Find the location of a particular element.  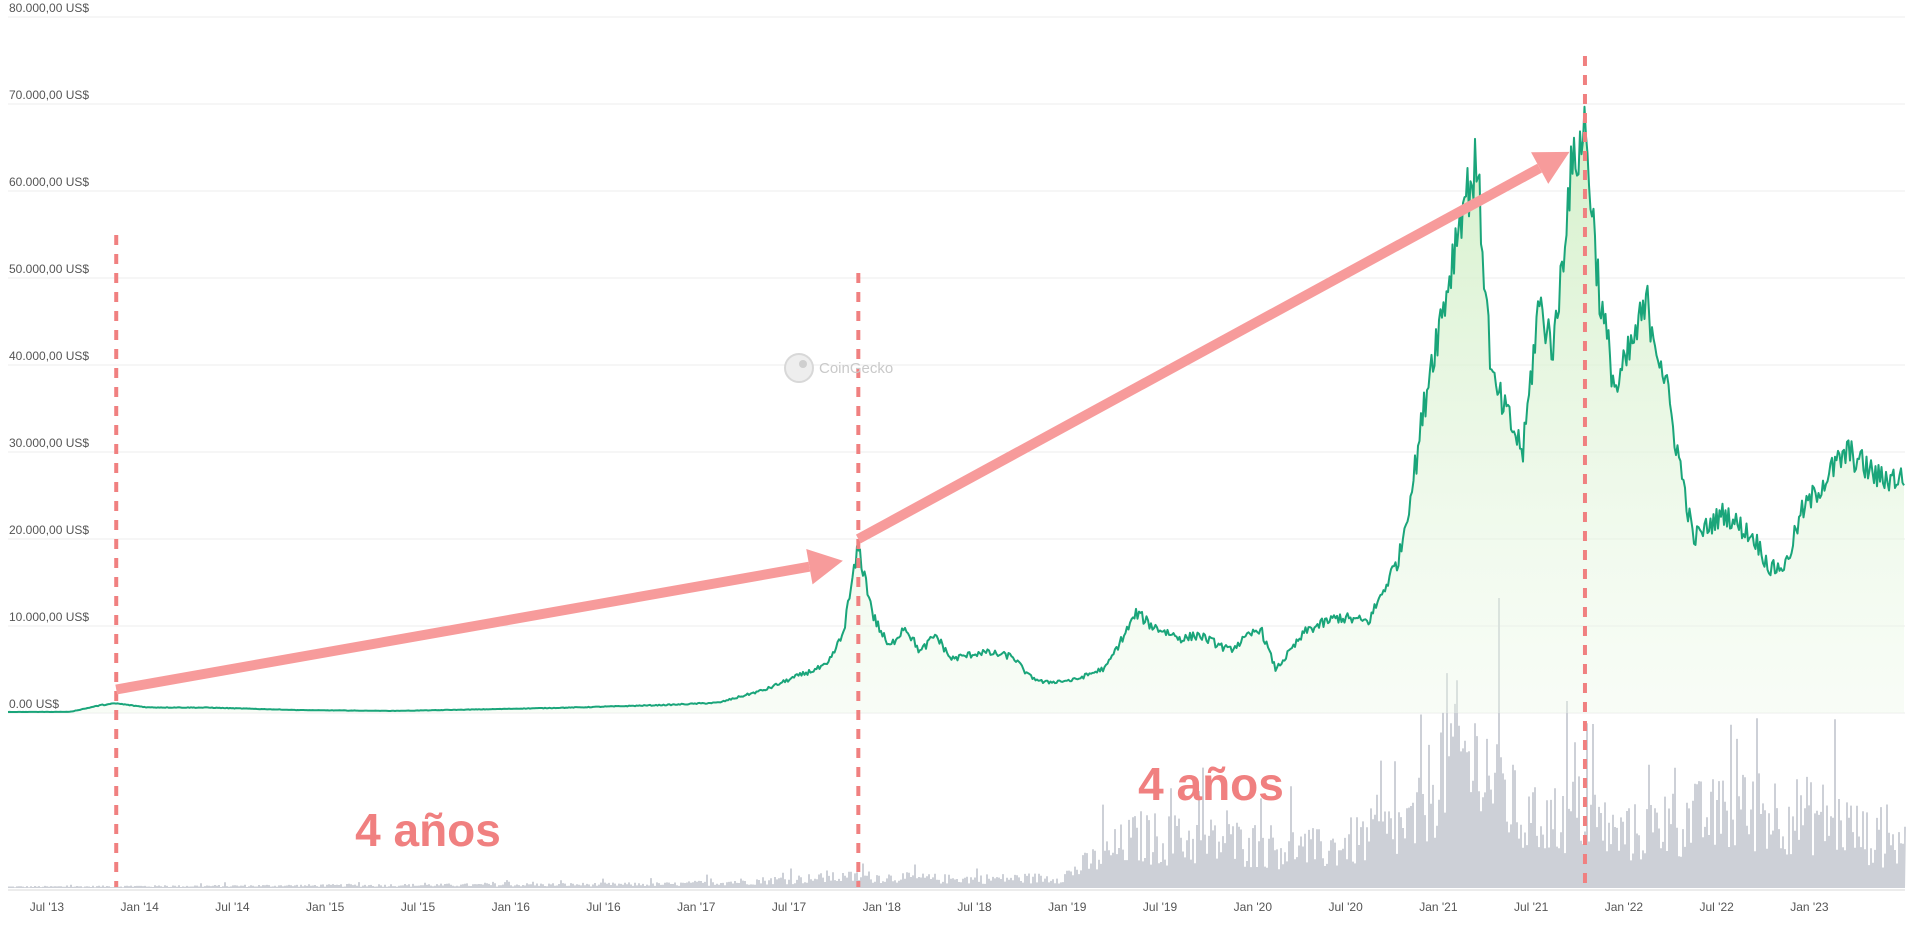

trend-arrow-head is located at coordinates (824, 566).